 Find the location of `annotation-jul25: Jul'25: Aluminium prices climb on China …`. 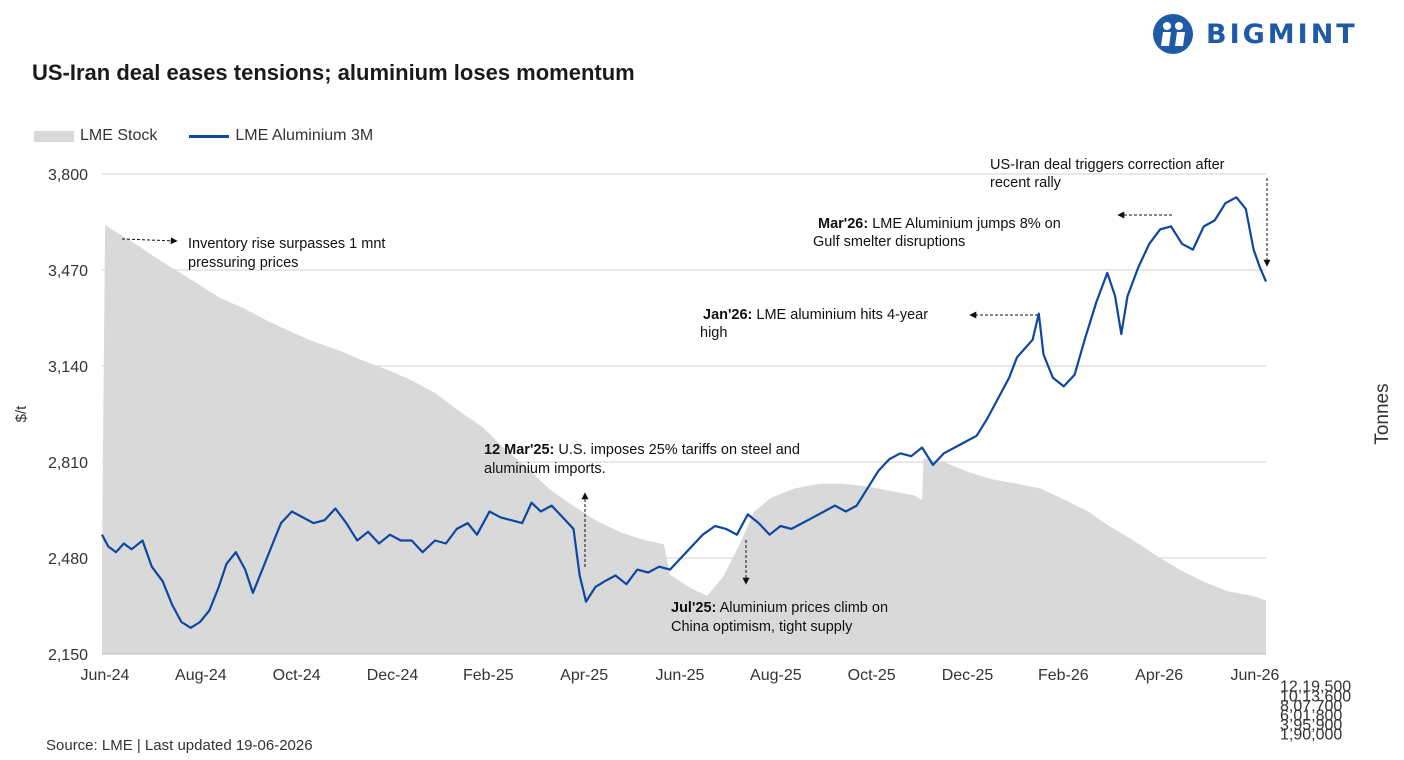

annotation-jul25: Jul'25: Aluminium prices climb on China … is located at coordinates (779, 587).